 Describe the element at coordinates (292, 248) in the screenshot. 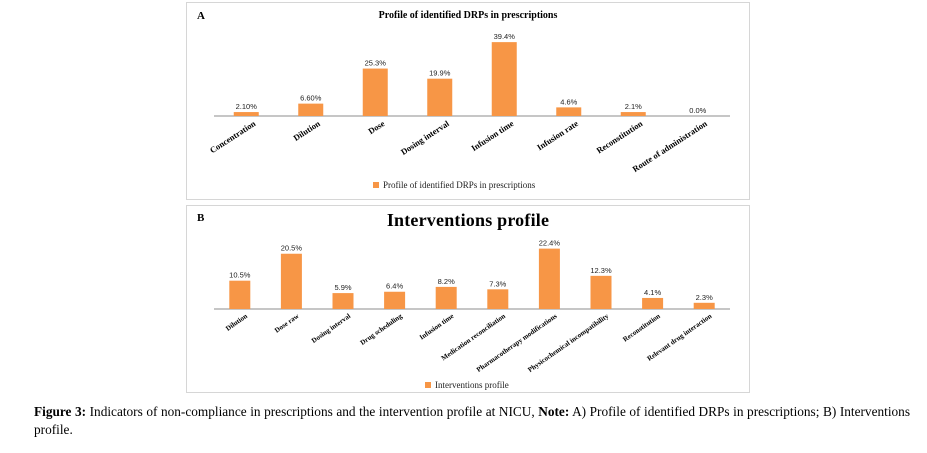

I see `data-label: 20.5%` at that location.